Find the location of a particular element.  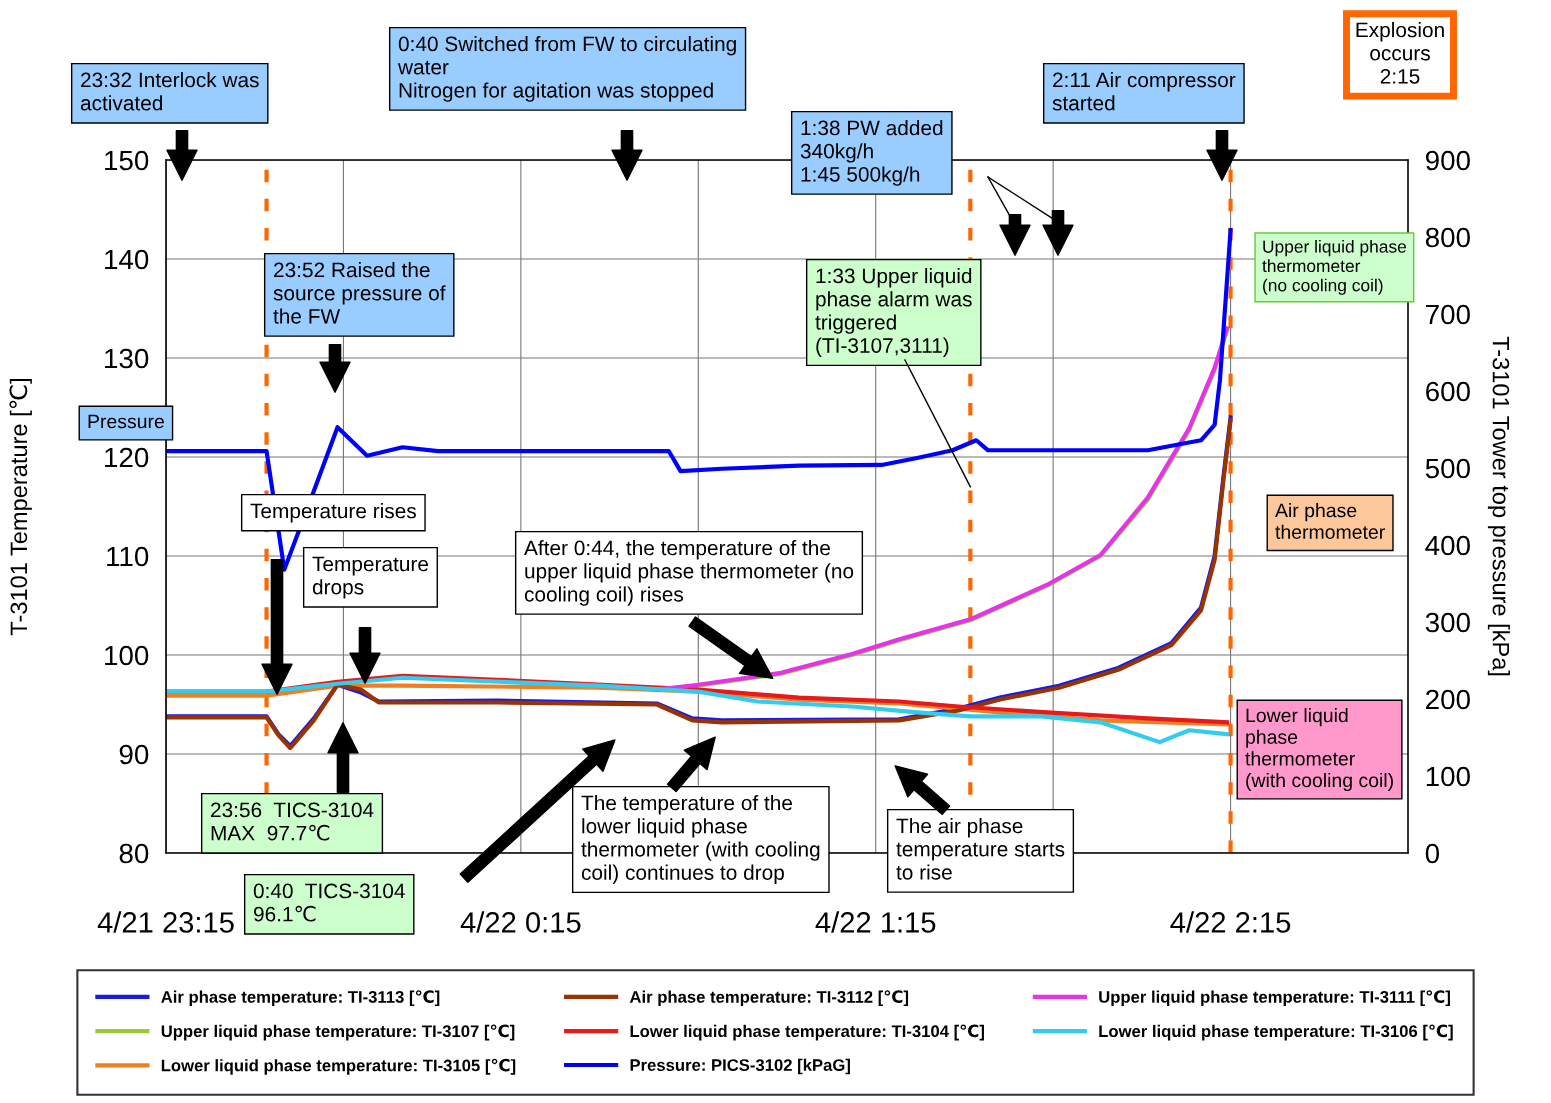

y2-tick-label: 100 is located at coordinates (1448, 776).